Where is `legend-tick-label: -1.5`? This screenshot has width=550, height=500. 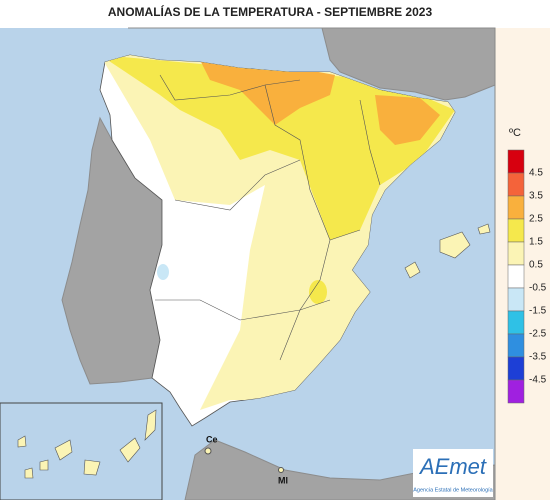
legend-tick-label: -1.5 is located at coordinates (538, 311).